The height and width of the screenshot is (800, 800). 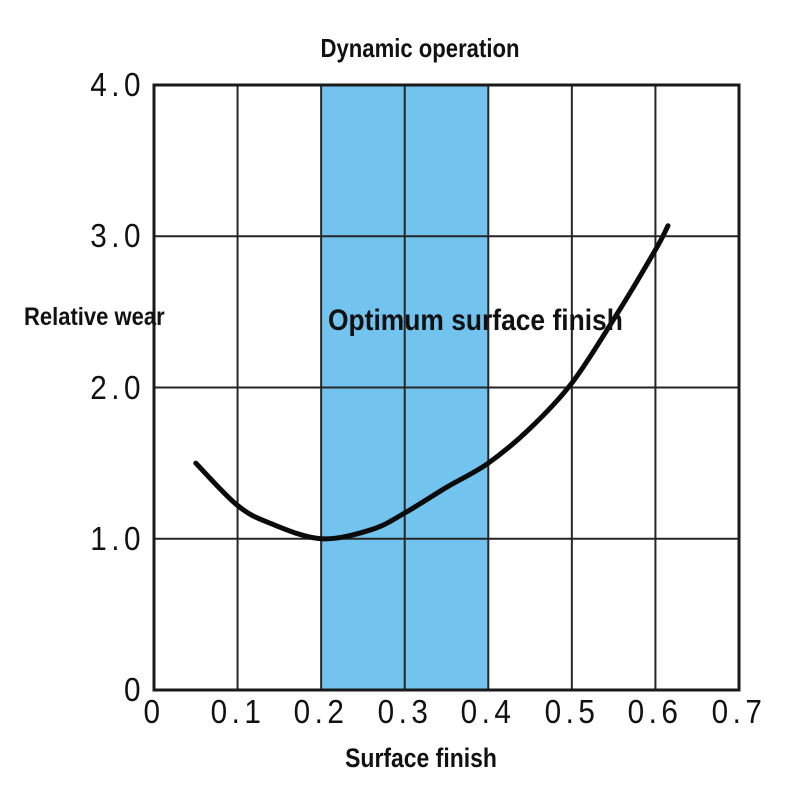 What do you see at coordinates (572, 711) in the screenshot?
I see `x-tick-label: 0.5` at bounding box center [572, 711].